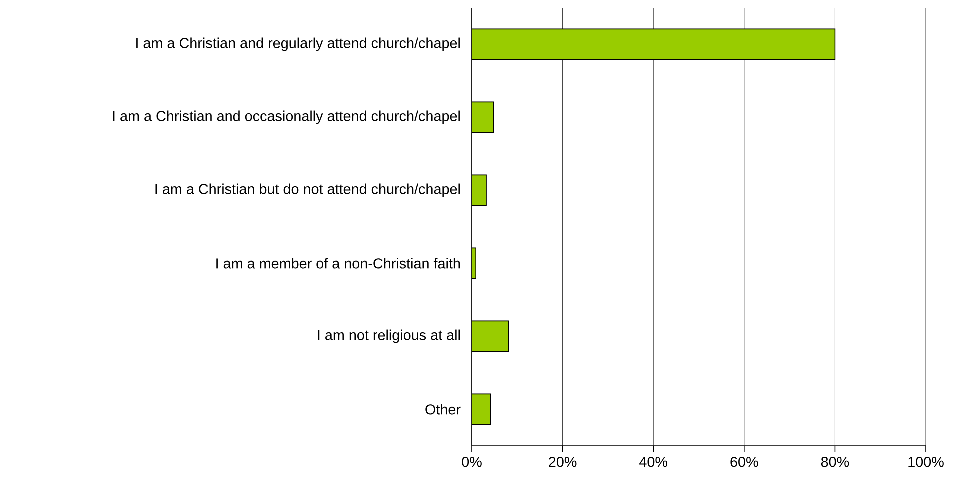 This screenshot has width=954, height=482. What do you see at coordinates (308, 191) in the screenshot?
I see `y-tick-label: I am a Christian but do not attend church/chapel` at bounding box center [308, 191].